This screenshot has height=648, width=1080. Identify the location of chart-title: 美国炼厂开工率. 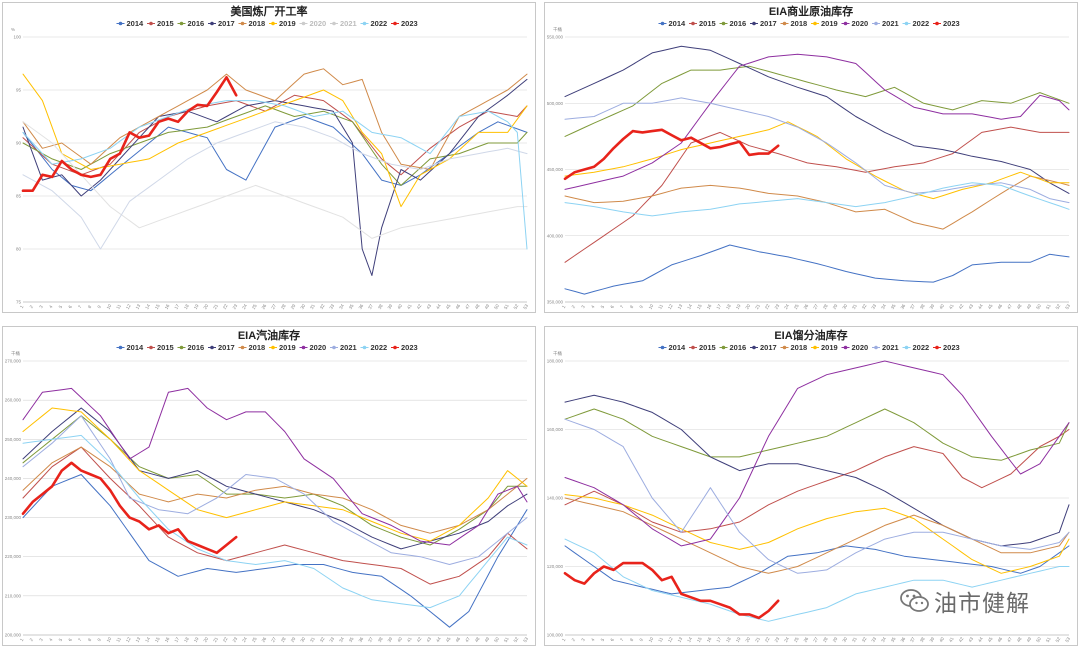
(269, 11).